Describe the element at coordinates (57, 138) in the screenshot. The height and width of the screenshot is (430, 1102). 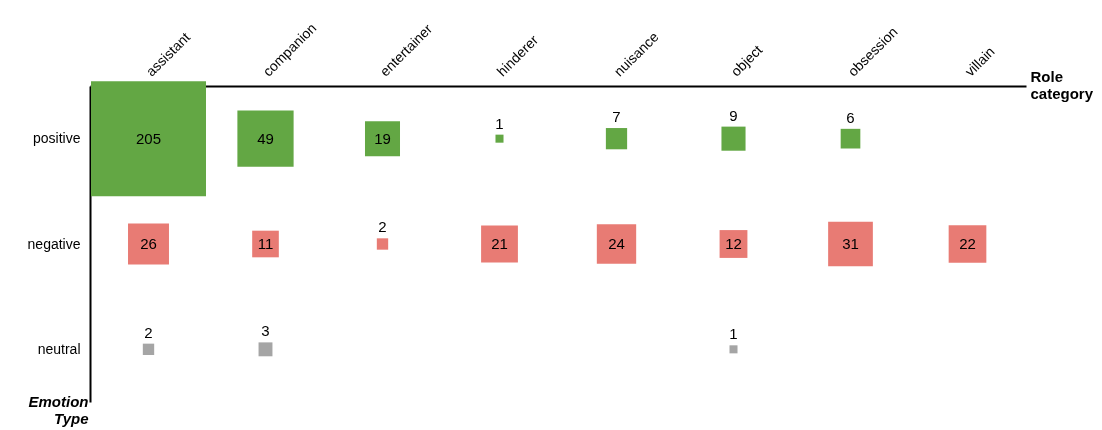
I see `y-tick-label: positive` at that location.